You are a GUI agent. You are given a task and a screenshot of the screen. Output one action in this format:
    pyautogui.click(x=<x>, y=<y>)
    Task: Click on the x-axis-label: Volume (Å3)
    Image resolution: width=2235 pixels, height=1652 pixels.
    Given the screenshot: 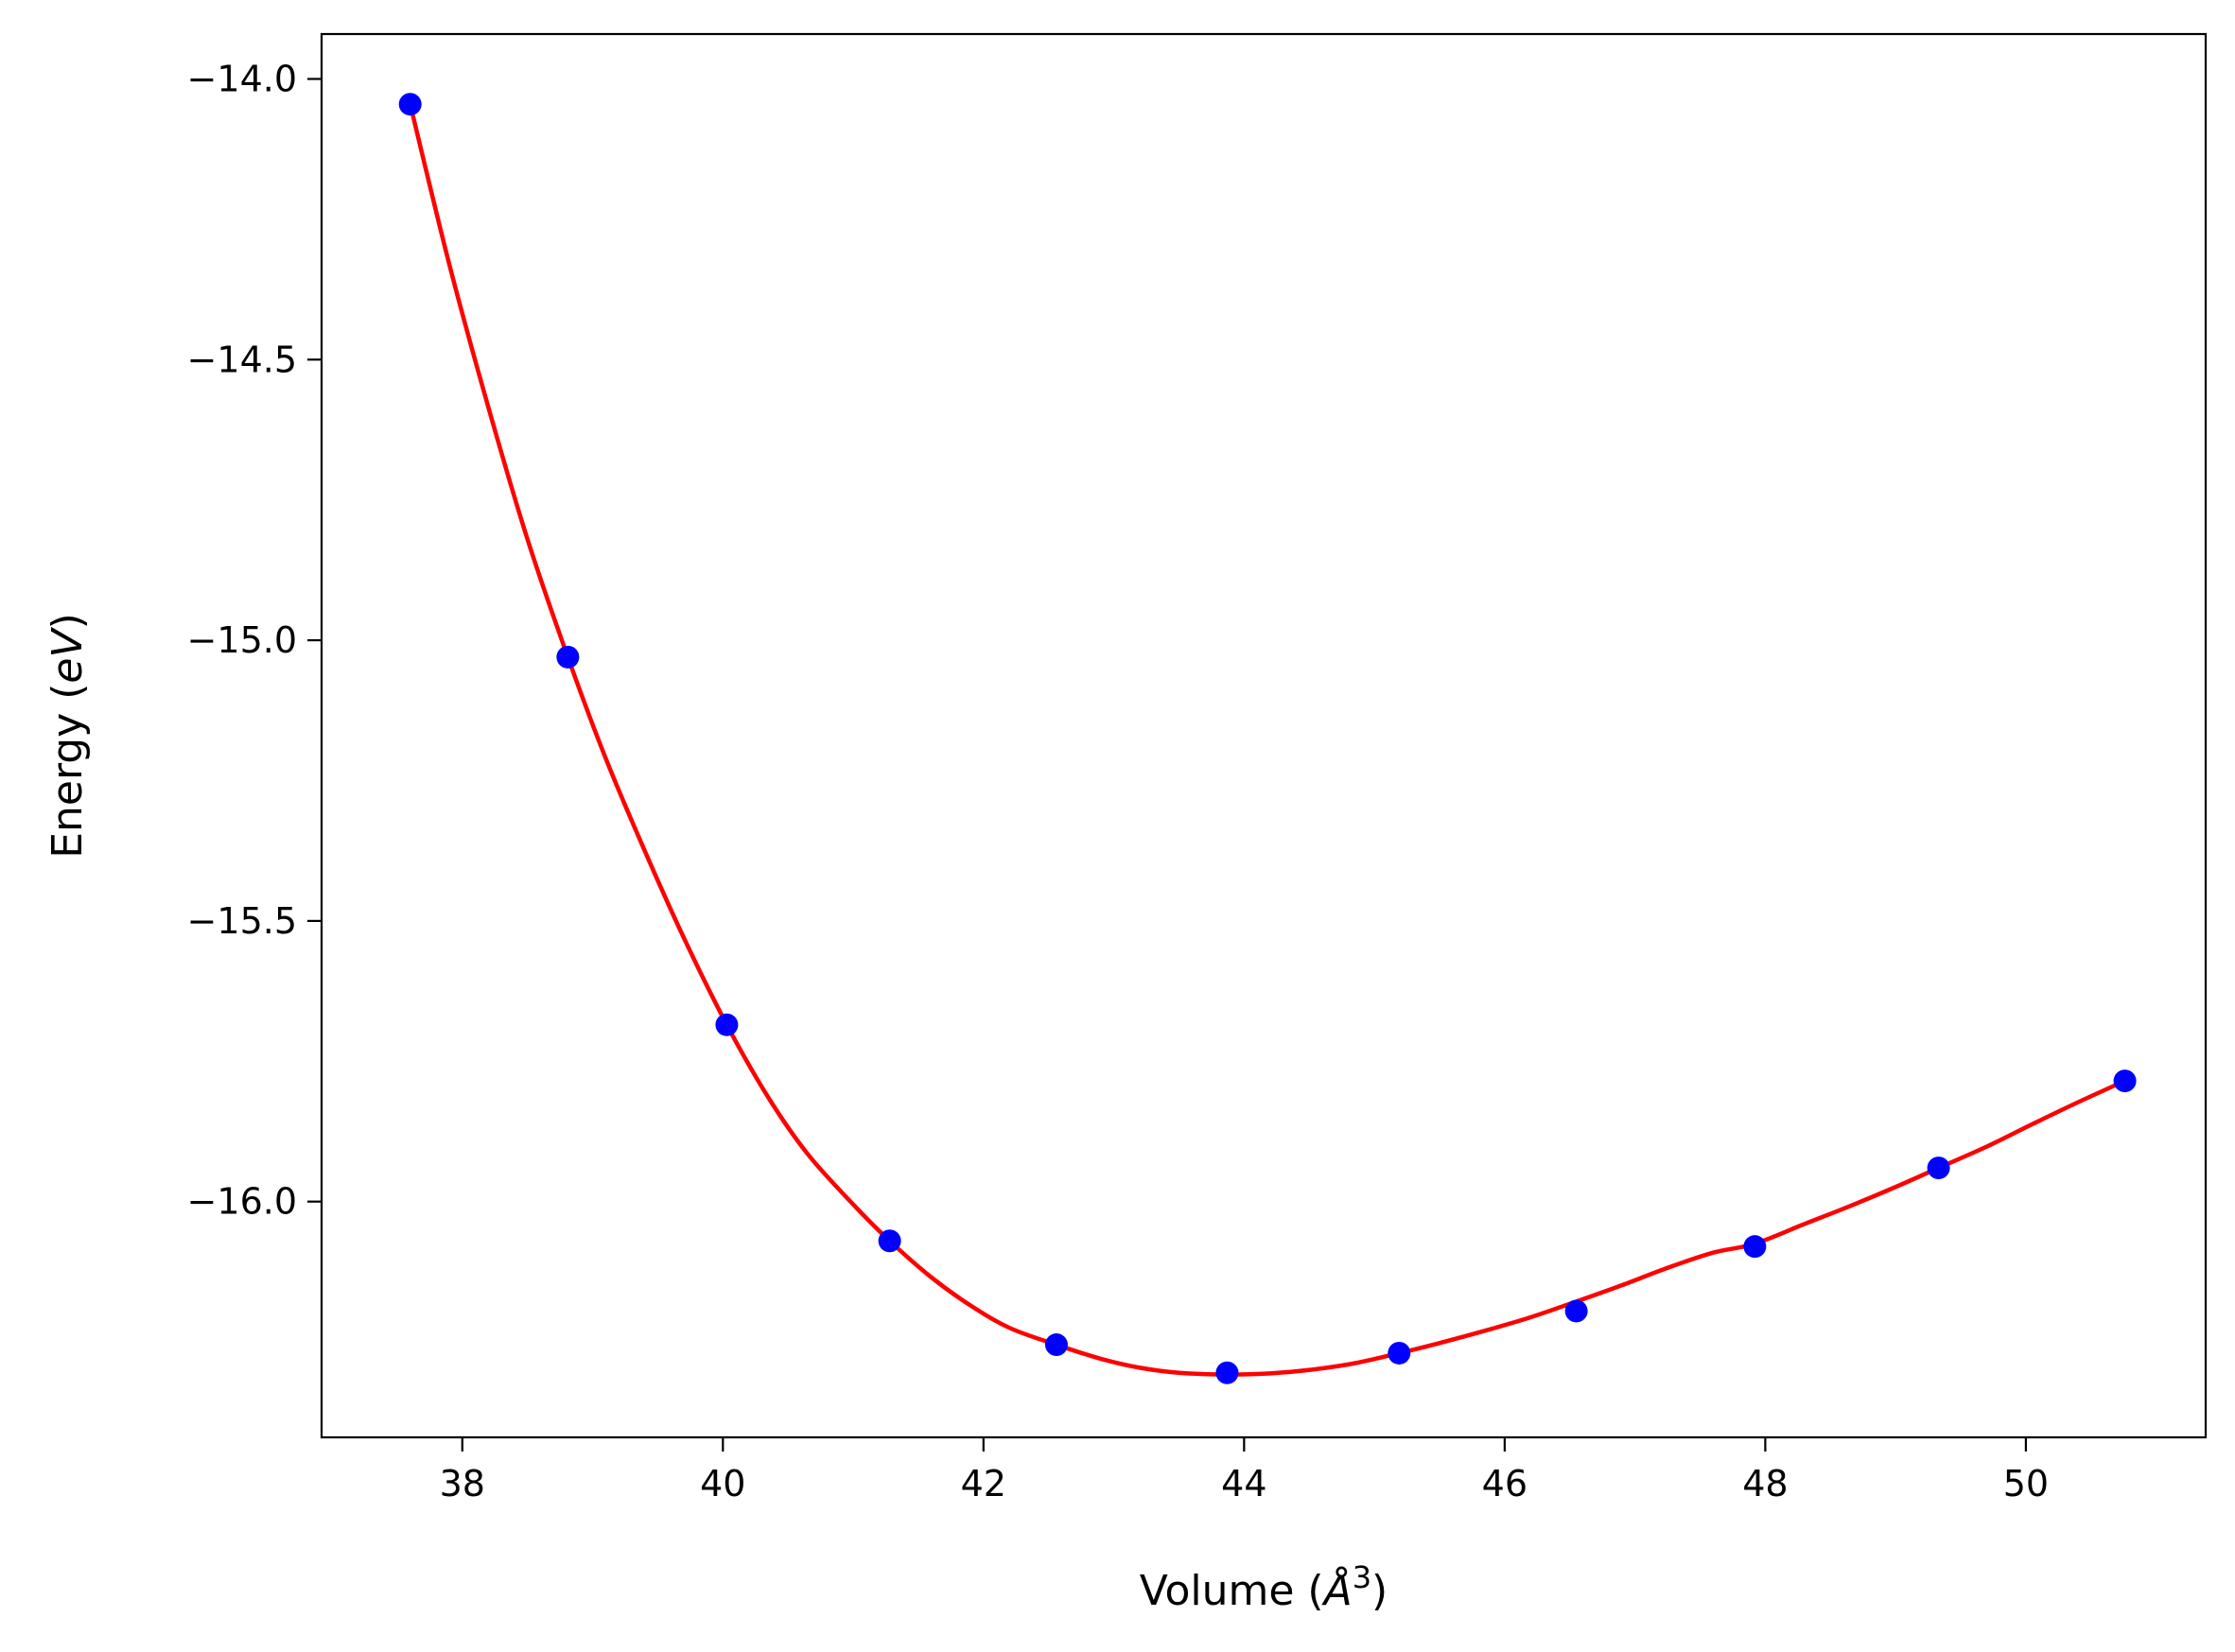 What is the action you would take?
    pyautogui.click(x=1264, y=1587)
    